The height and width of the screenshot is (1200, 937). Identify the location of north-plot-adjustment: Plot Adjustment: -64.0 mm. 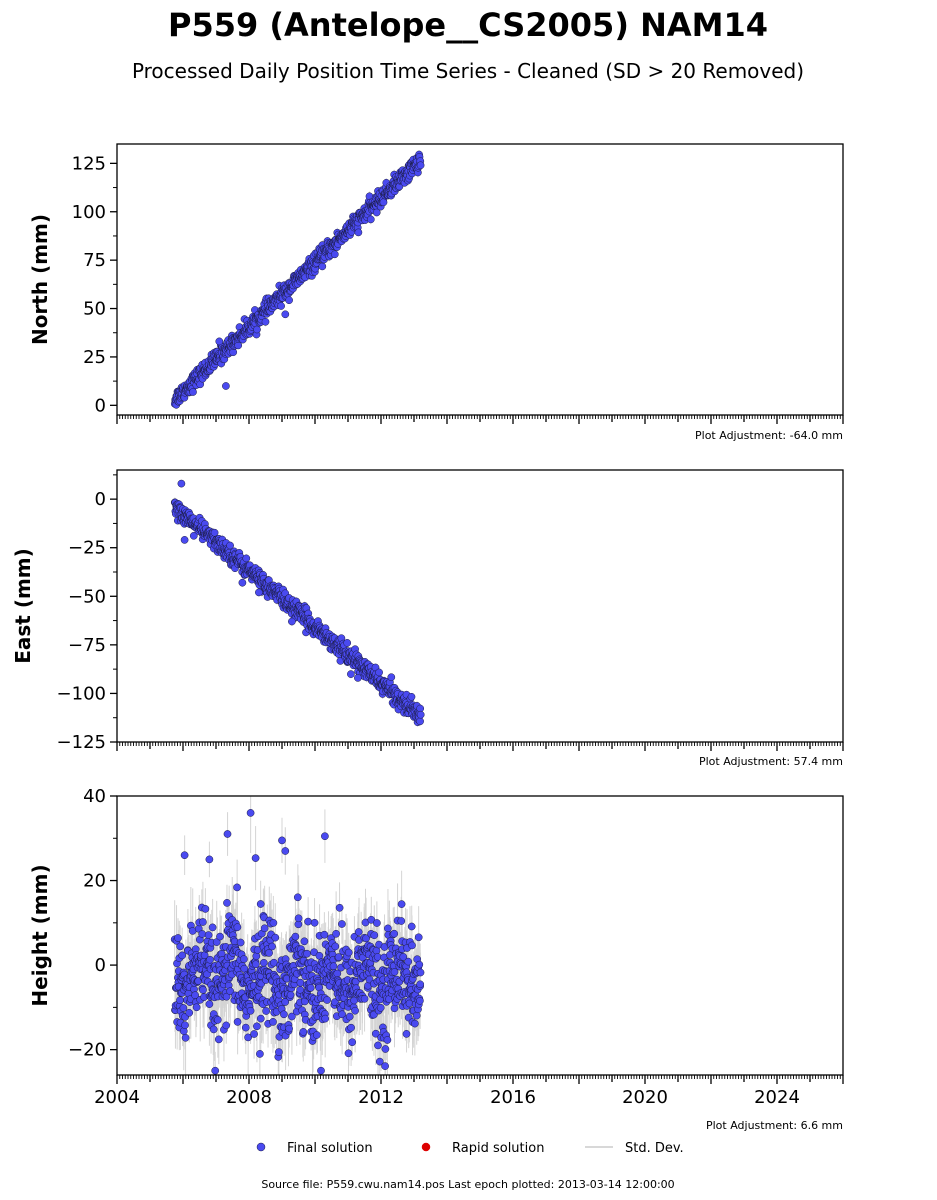
(769, 435).